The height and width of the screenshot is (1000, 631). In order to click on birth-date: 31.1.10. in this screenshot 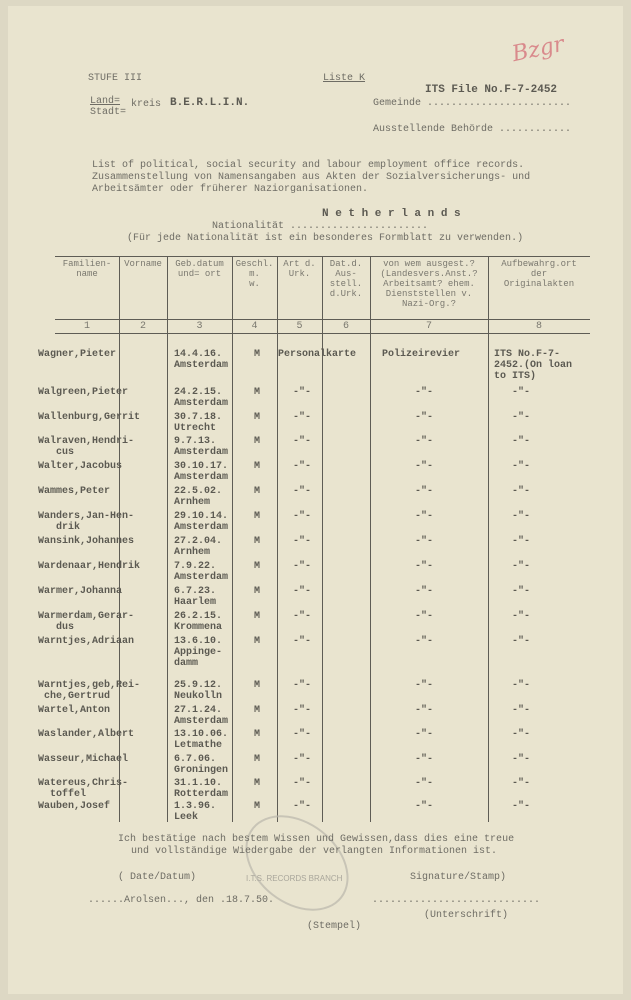, I will do `click(198, 783)`.